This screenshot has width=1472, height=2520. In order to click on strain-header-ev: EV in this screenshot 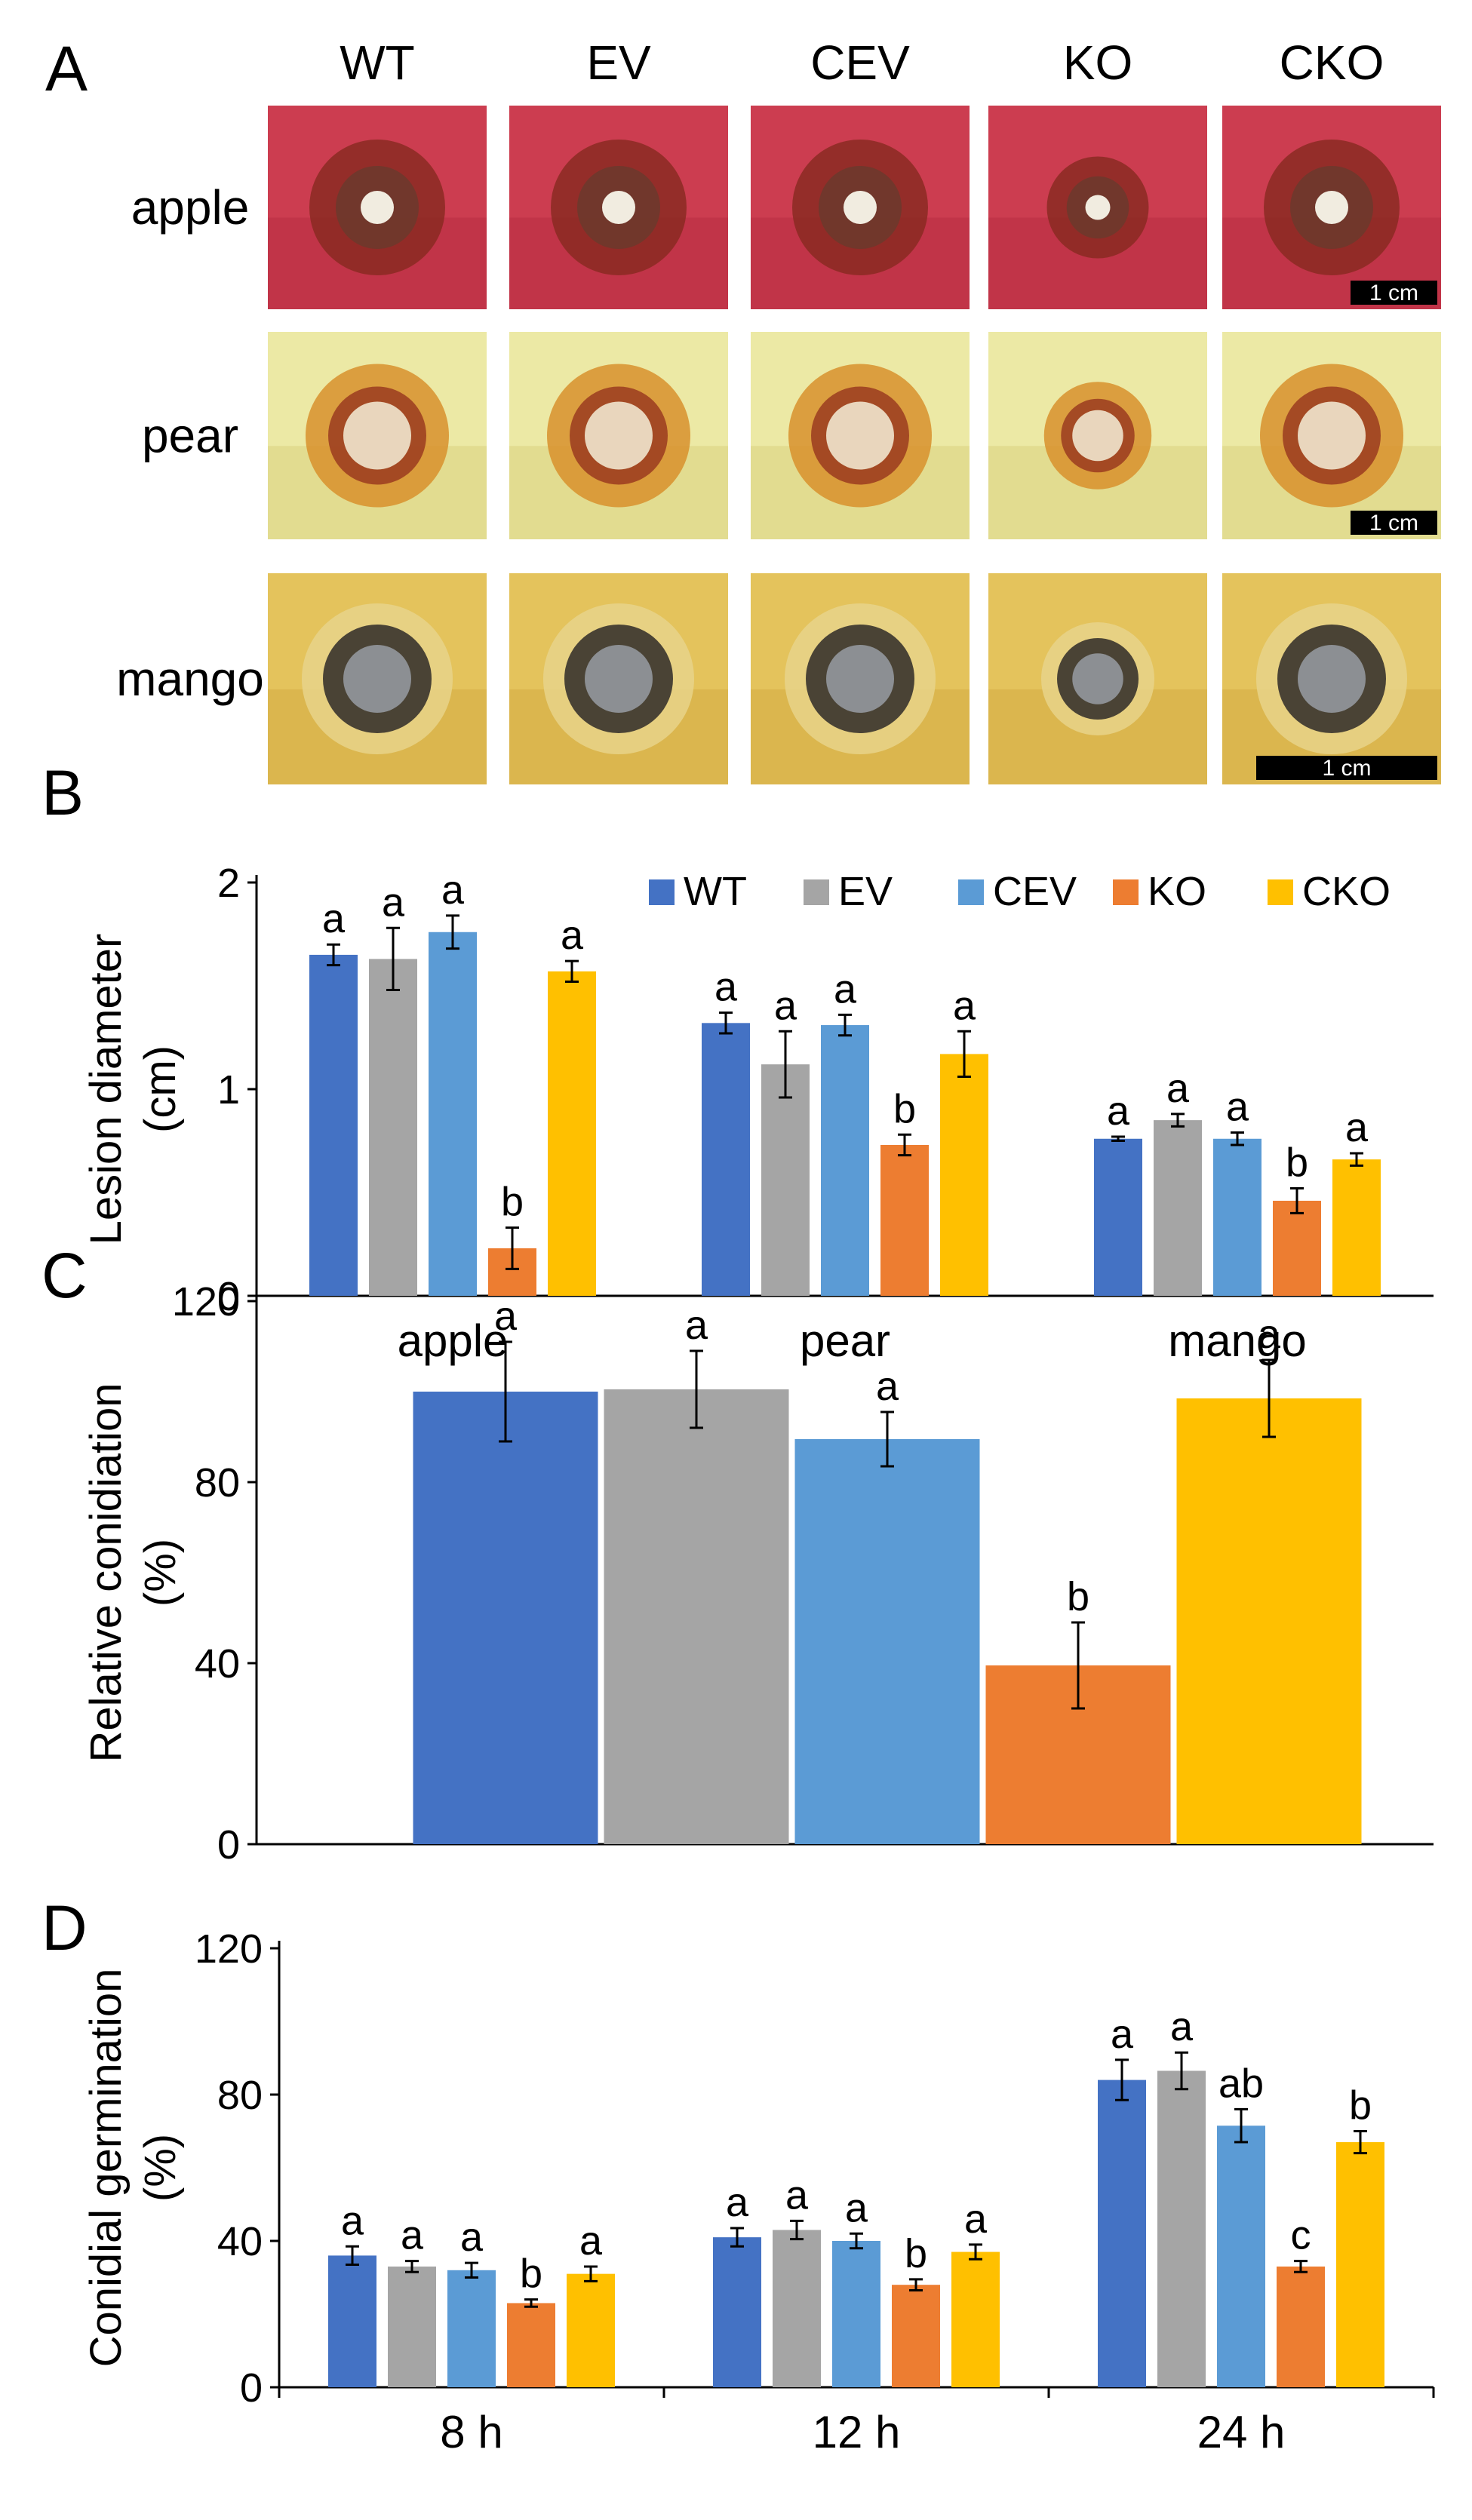, I will do `click(618, 62)`.